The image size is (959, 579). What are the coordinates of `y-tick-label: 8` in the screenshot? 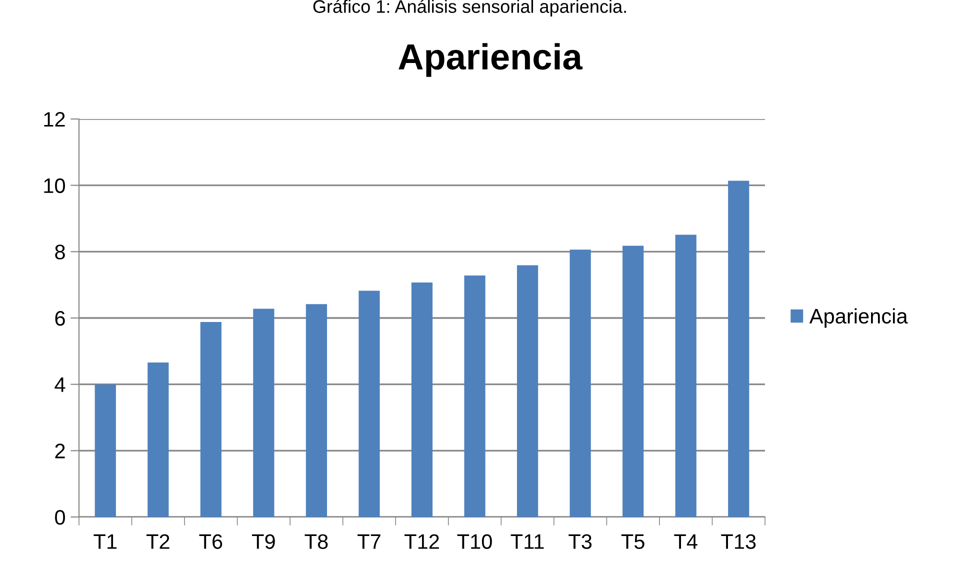 It's located at (60, 252).